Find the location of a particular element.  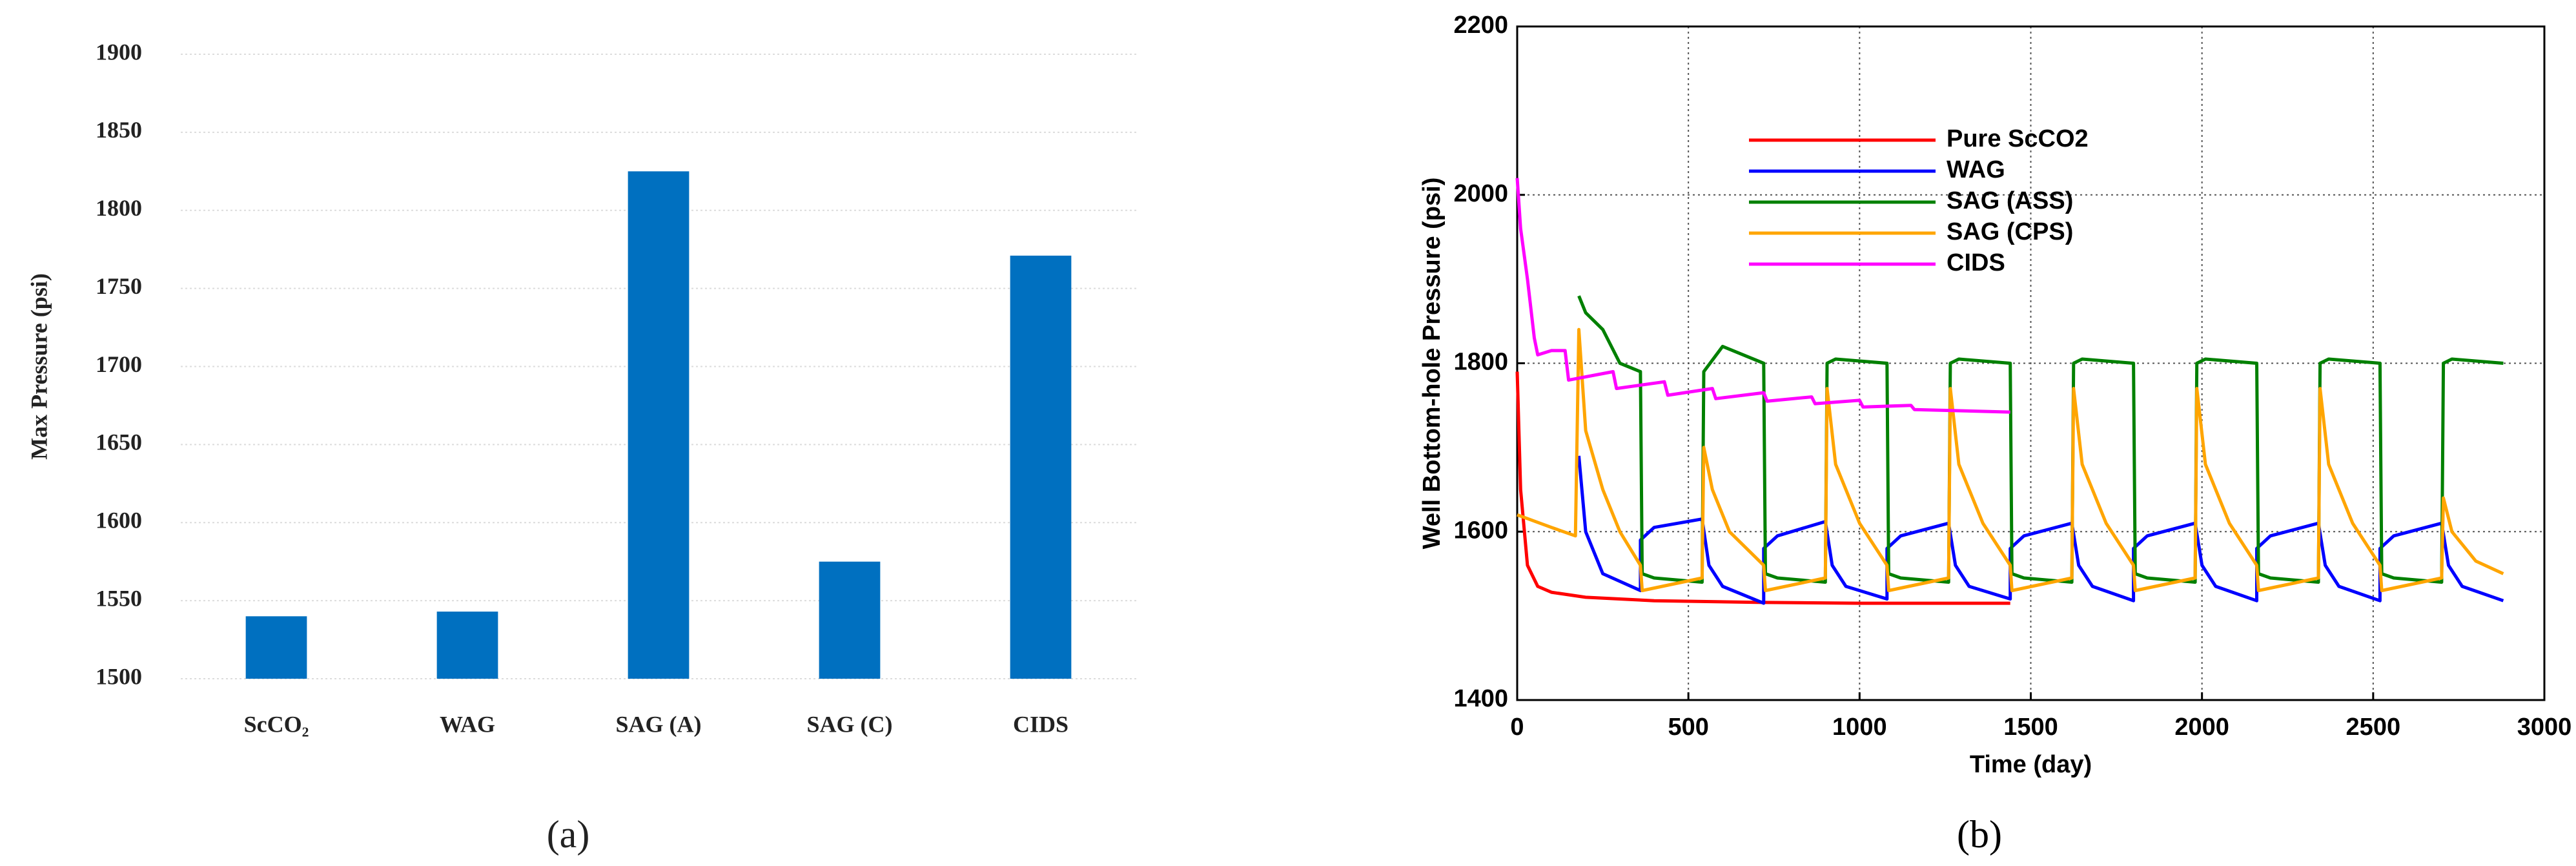

x-tick-label: WAG is located at coordinates (468, 724).